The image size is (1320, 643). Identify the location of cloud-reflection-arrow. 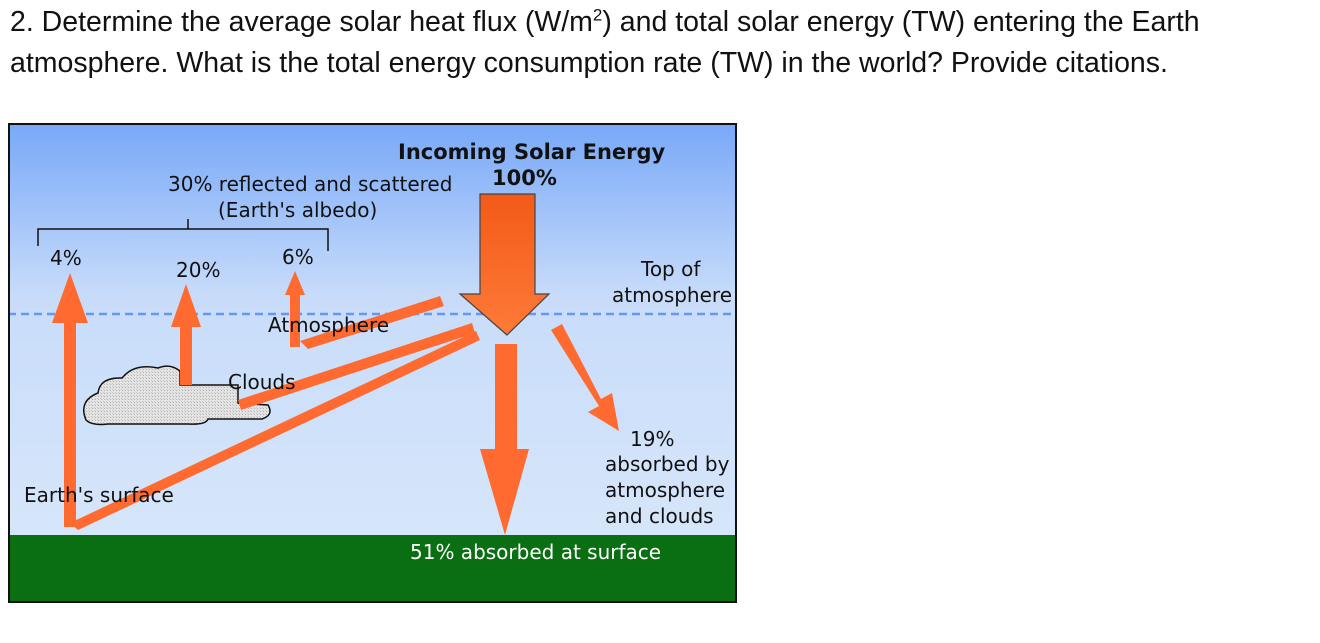
(356, 366).